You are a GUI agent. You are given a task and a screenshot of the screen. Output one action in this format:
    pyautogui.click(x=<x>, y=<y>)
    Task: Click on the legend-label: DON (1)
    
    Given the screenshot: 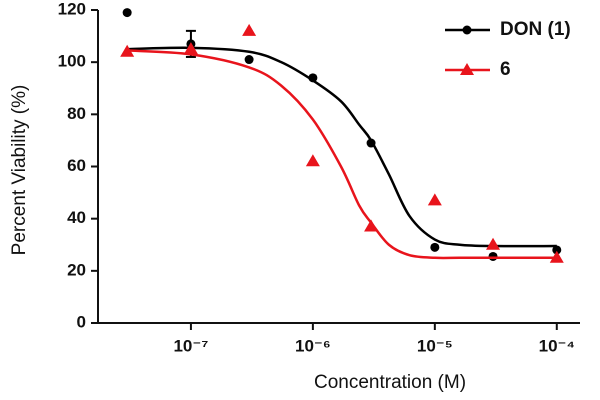 What is the action you would take?
    pyautogui.click(x=535, y=29)
    